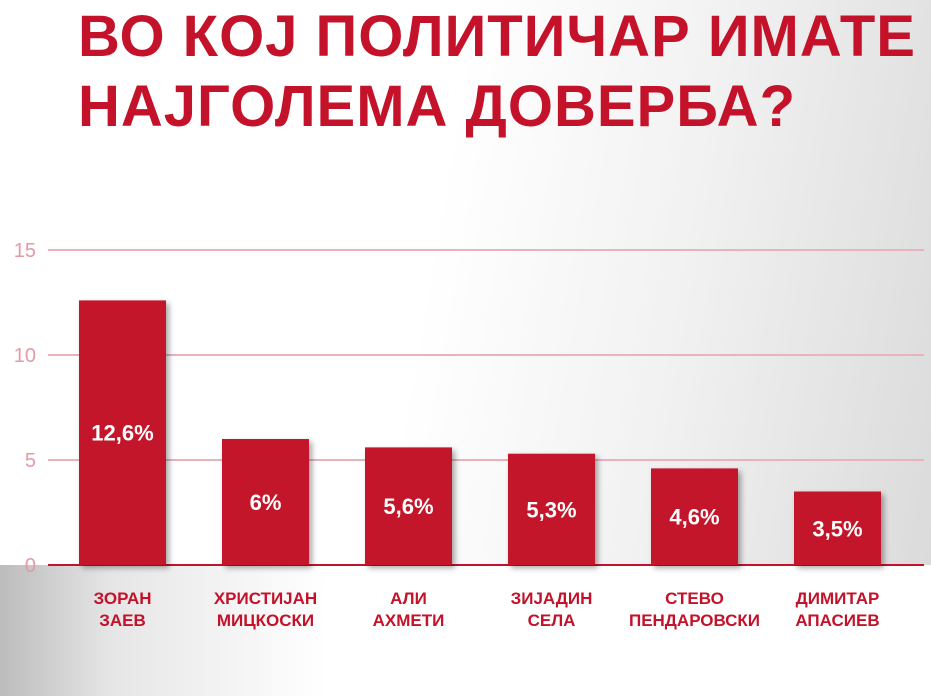  Describe the element at coordinates (123, 610) in the screenshot. I see `category-label: ЗОРАН ЗАЕВ` at that location.